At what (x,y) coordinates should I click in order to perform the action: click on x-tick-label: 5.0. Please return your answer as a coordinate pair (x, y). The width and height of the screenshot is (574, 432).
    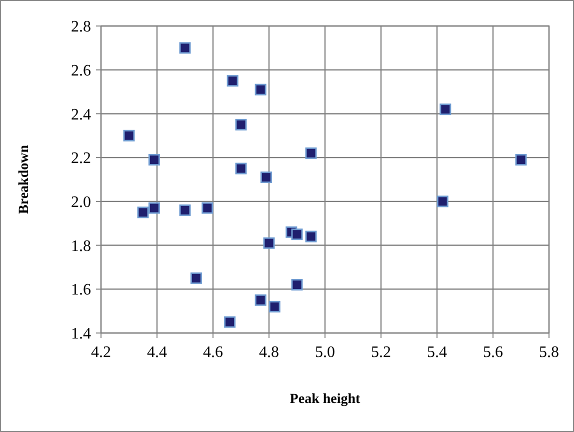
    Looking at the image, I should click on (325, 352).